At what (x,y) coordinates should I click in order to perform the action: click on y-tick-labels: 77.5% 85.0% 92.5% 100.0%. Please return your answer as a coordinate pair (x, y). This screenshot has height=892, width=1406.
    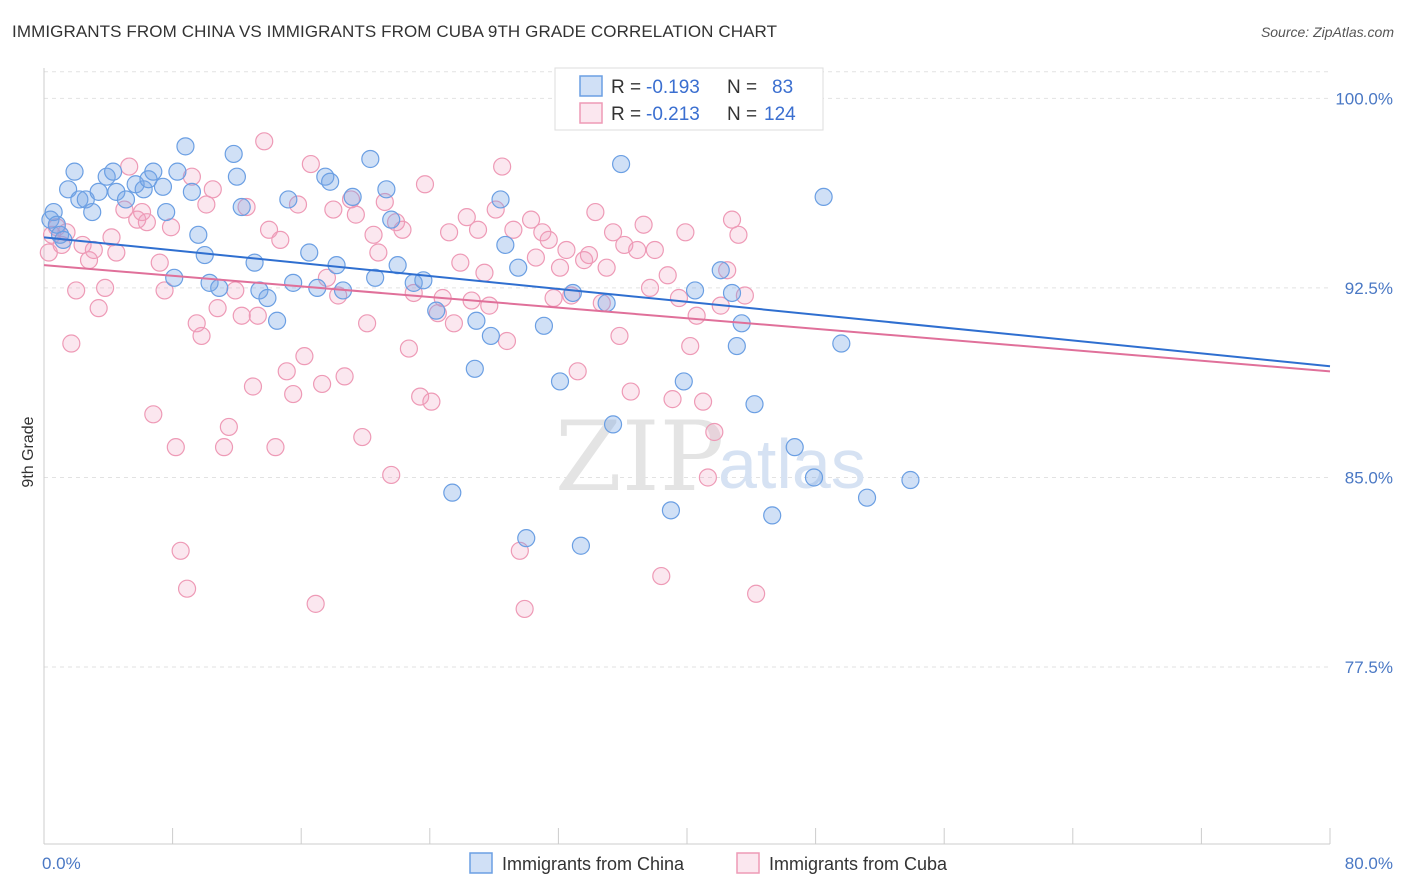
    Looking at the image, I should click on (1364, 383).